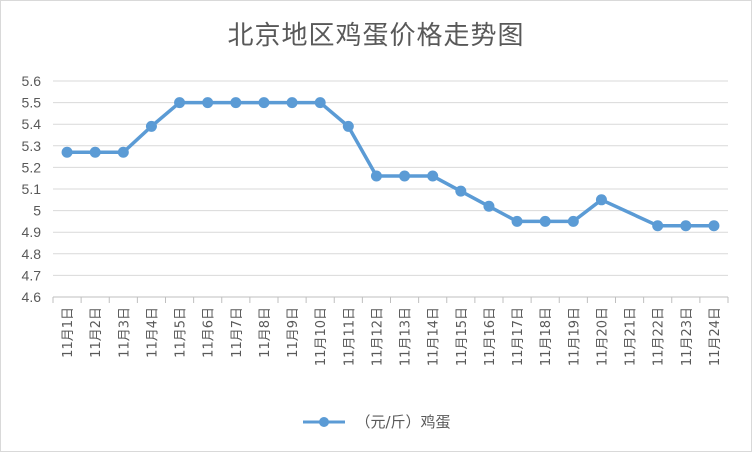  Describe the element at coordinates (518, 336) in the screenshot. I see `x-tick-label: 11月17日` at that location.